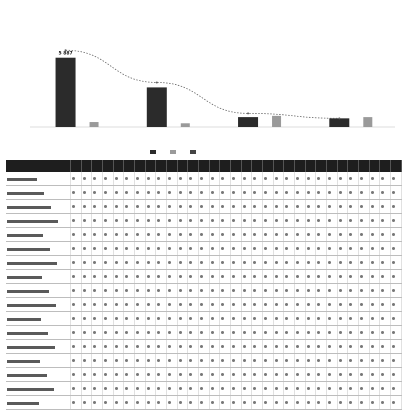  I want to click on bar, so click(94, 124).